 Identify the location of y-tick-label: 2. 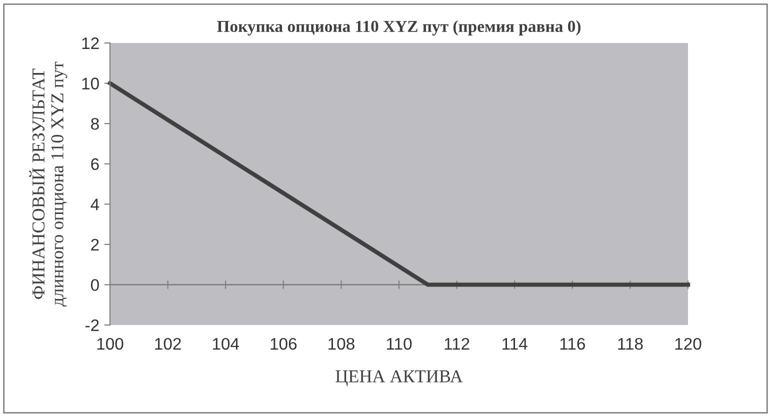
(95, 244).